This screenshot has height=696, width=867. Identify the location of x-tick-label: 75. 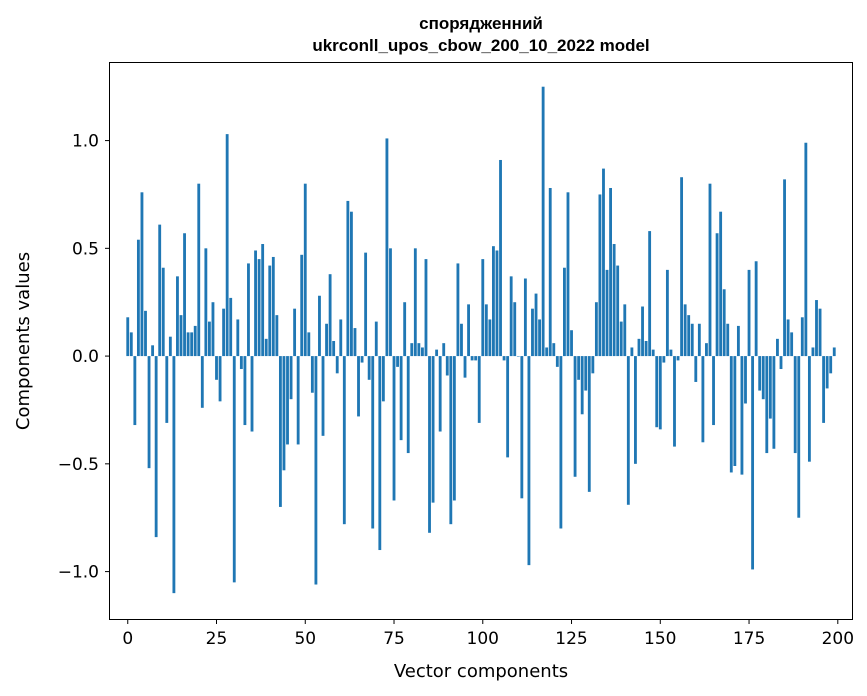
(394, 639).